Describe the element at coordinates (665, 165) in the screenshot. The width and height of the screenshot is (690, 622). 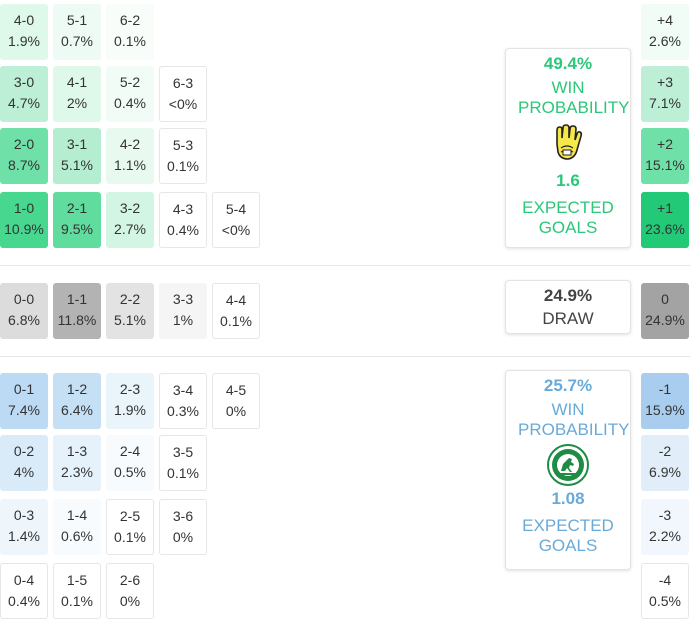
I see `margin-probability: 15.1%` at that location.